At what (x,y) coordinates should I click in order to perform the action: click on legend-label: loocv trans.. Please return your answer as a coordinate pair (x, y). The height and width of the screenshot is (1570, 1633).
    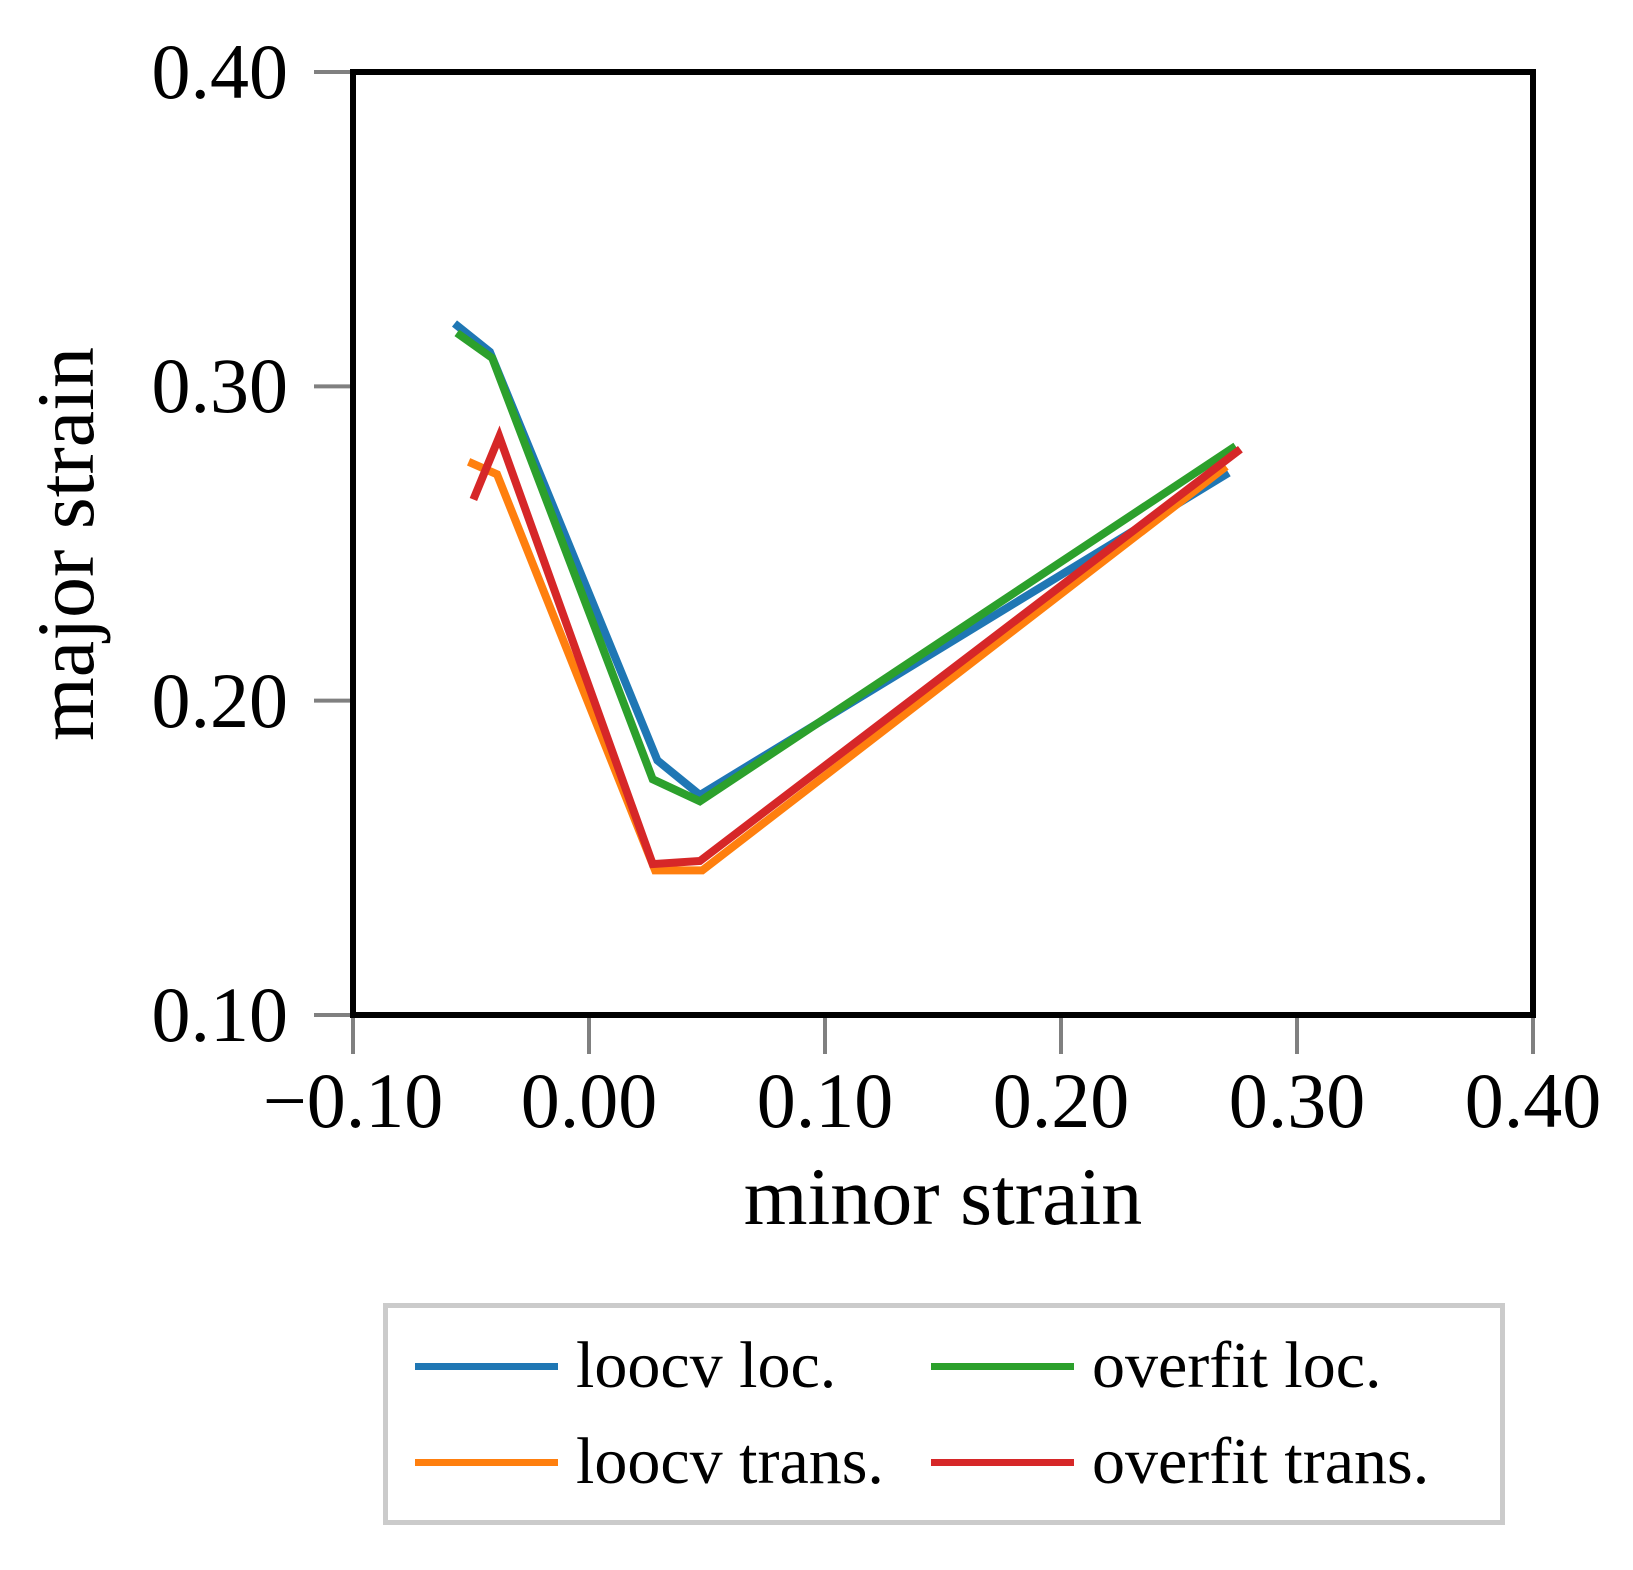
    Looking at the image, I should click on (730, 1461).